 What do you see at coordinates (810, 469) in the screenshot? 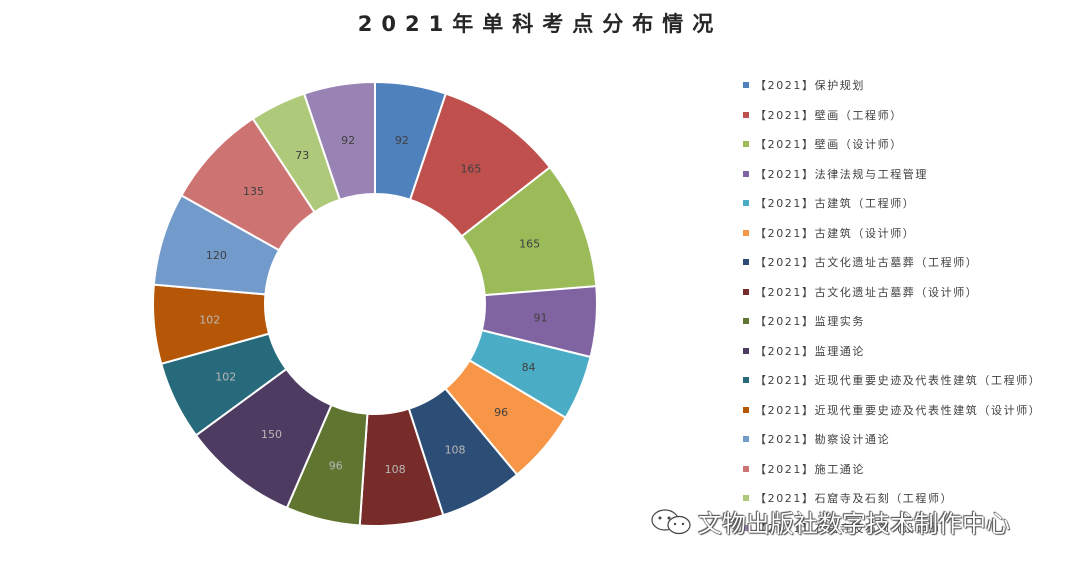
I see `legend-label: 【2021】施工通论` at bounding box center [810, 469].